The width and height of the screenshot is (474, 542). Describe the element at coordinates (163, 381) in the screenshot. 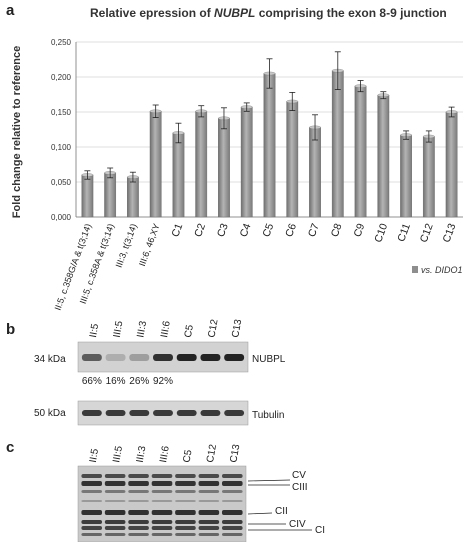

I see `band-percentage: 92%` at that location.